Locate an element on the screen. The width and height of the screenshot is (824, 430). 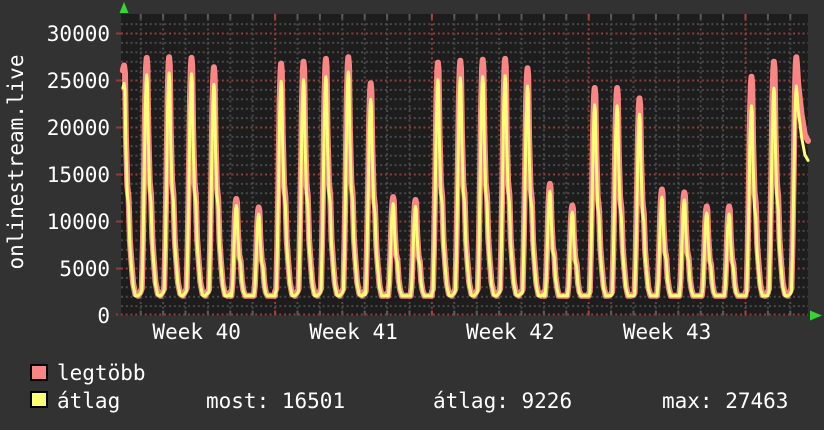
y-tick-label-30000: 30000 is located at coordinates (78, 33).